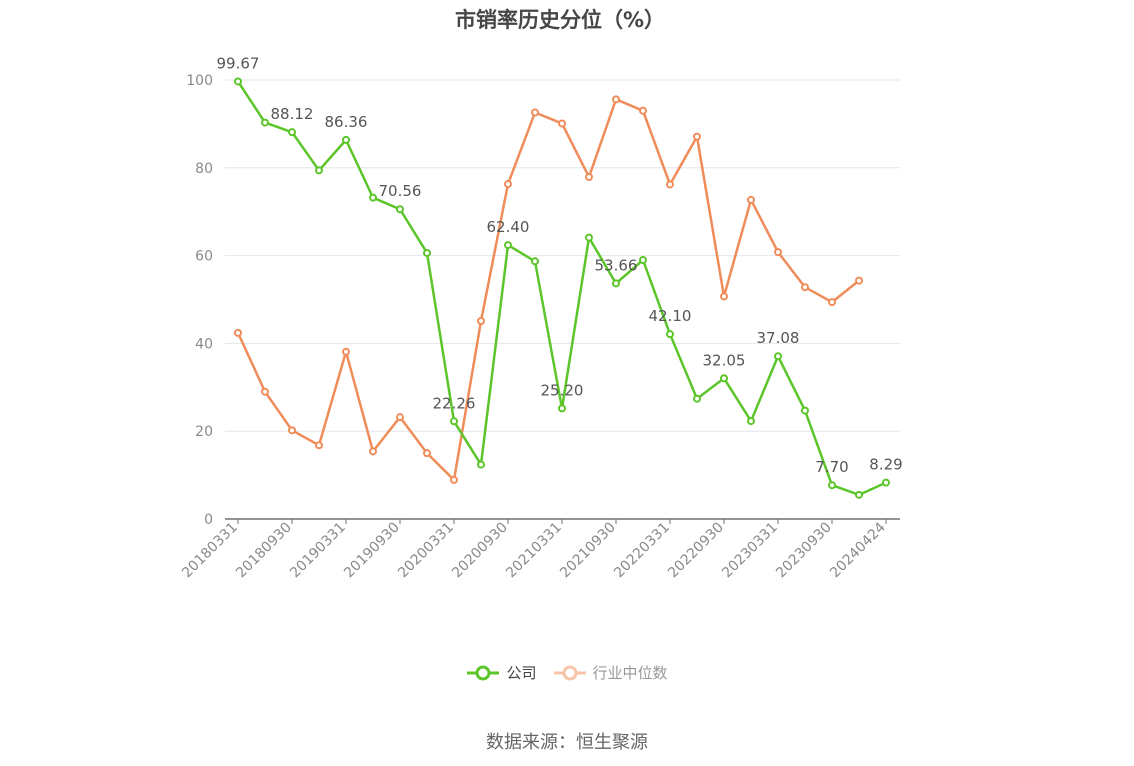 The height and width of the screenshot is (766, 1134). What do you see at coordinates (204, 257) in the screenshot?
I see `y-tick-label-60: 60` at bounding box center [204, 257].